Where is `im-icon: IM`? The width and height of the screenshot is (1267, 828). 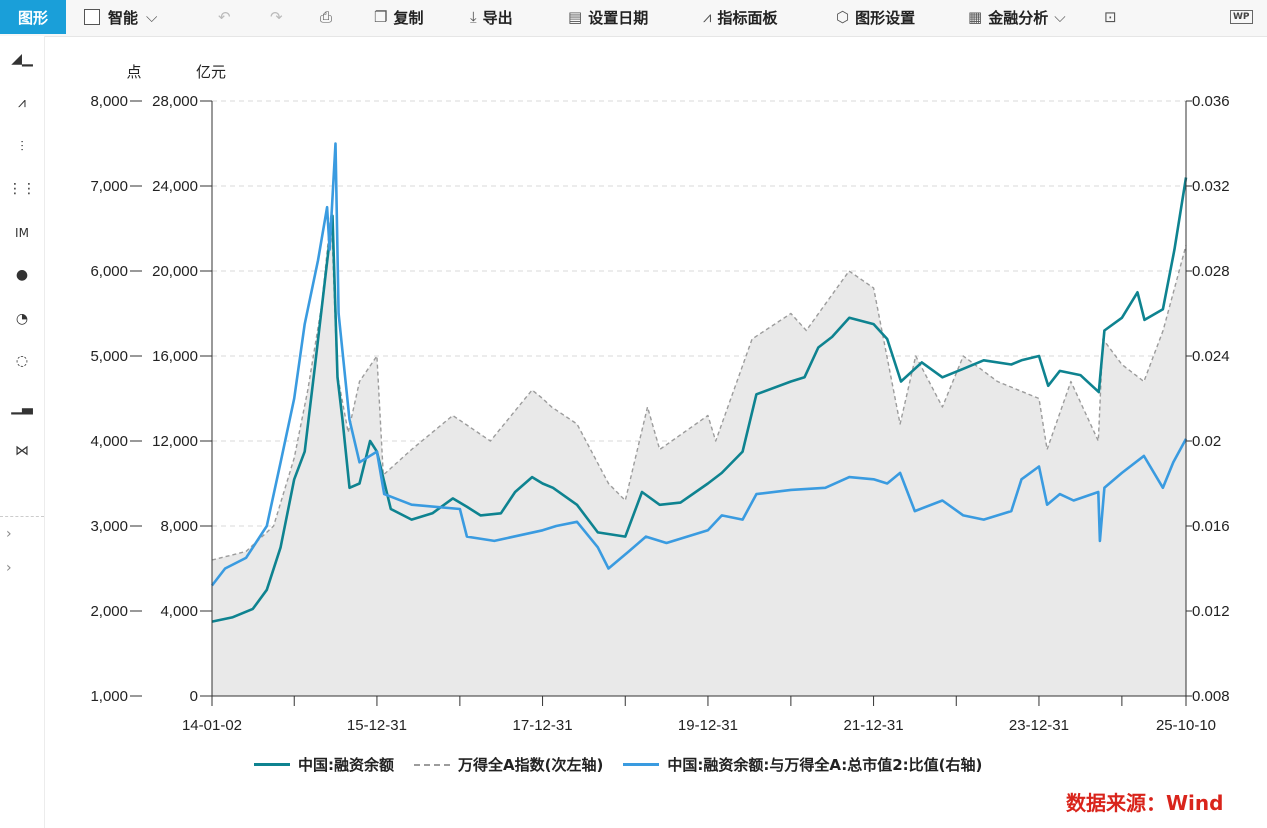 im-icon: IM is located at coordinates (22, 233).